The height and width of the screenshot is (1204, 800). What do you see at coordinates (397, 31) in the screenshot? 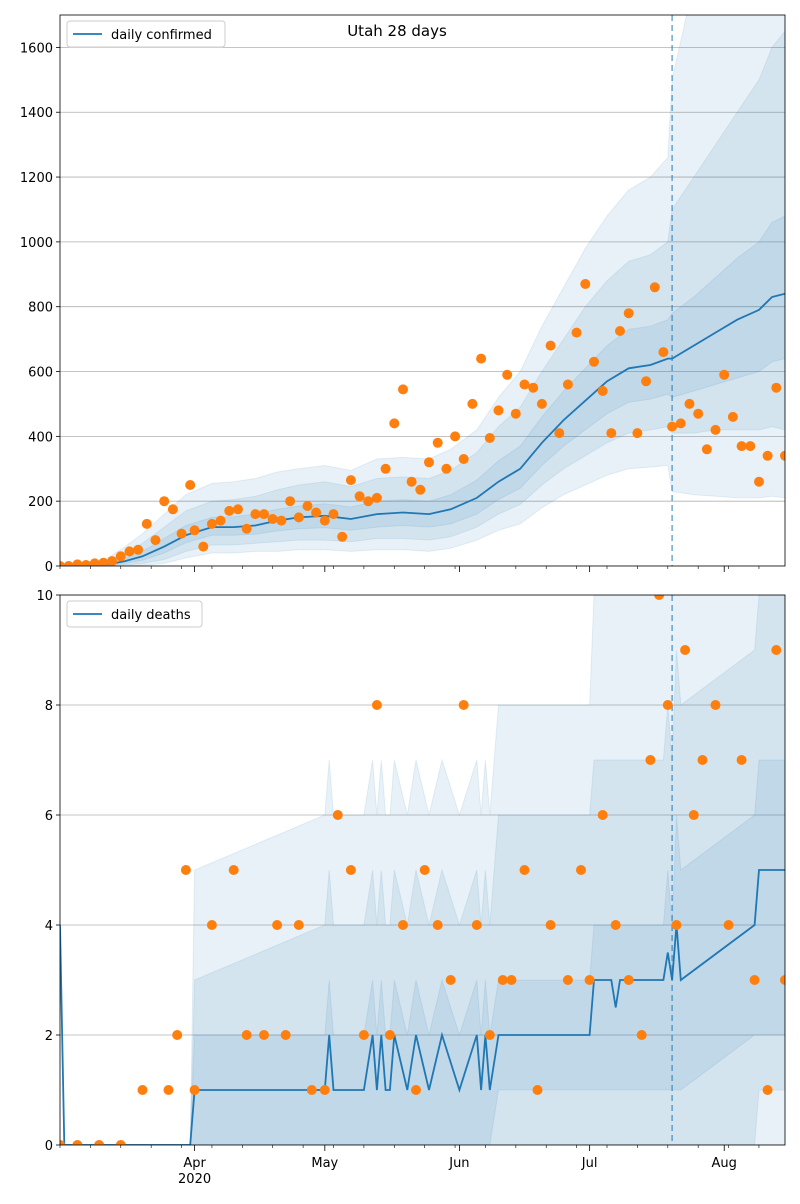
I see `chart-title: Utah 28 days` at bounding box center [397, 31].